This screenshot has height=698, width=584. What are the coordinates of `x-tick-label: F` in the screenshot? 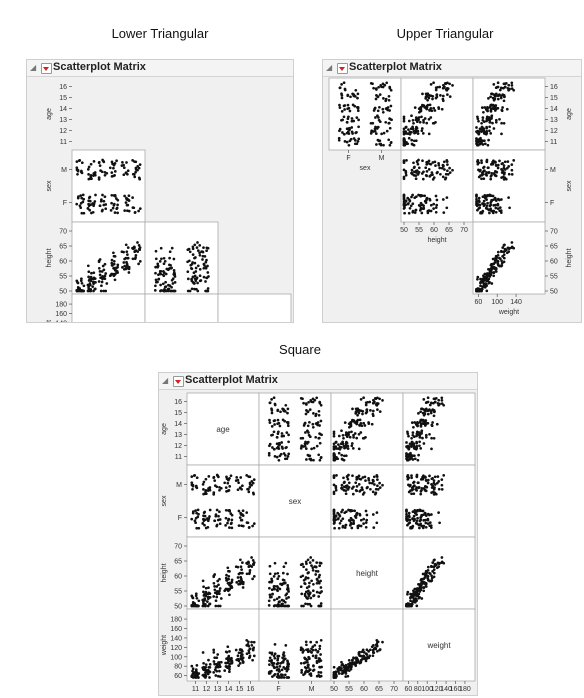 It's located at (278, 689).